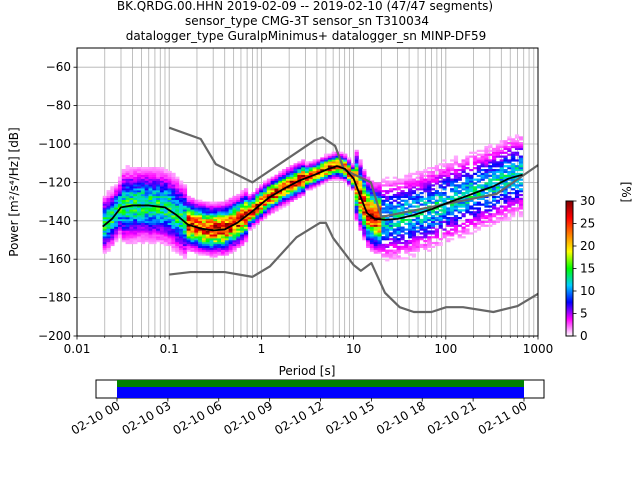 The height and width of the screenshot is (480, 640). What do you see at coordinates (626, 192) in the screenshot?
I see `colorbar-label: [%]` at bounding box center [626, 192].